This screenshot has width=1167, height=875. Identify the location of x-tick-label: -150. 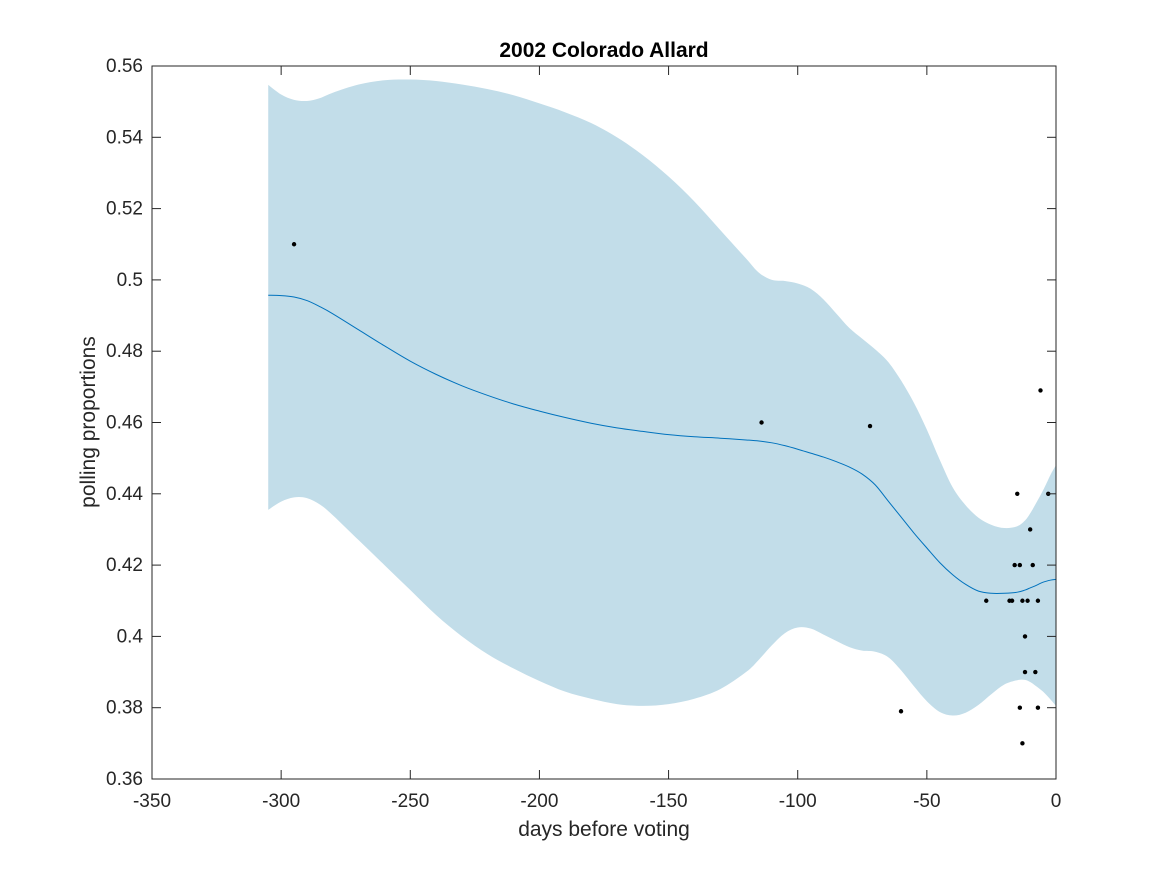
(669, 801).